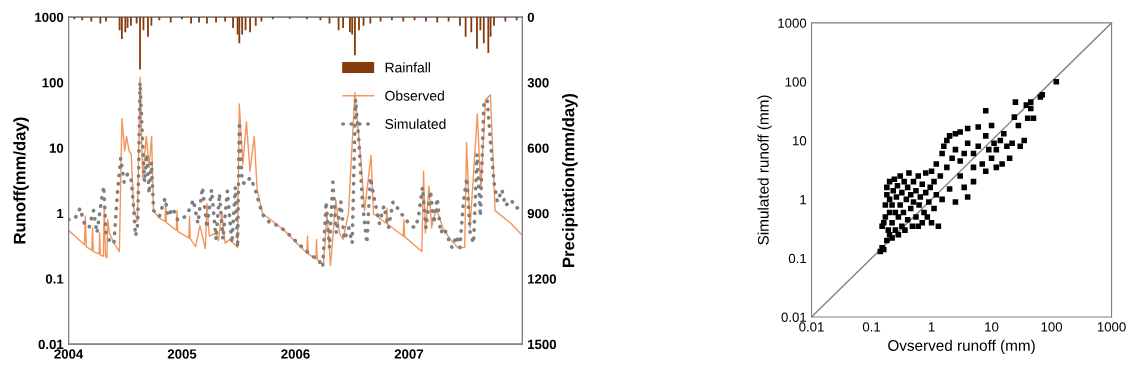 The height and width of the screenshot is (388, 1143). What do you see at coordinates (414, 95) in the screenshot?
I see `legend-label: Observed` at bounding box center [414, 95].